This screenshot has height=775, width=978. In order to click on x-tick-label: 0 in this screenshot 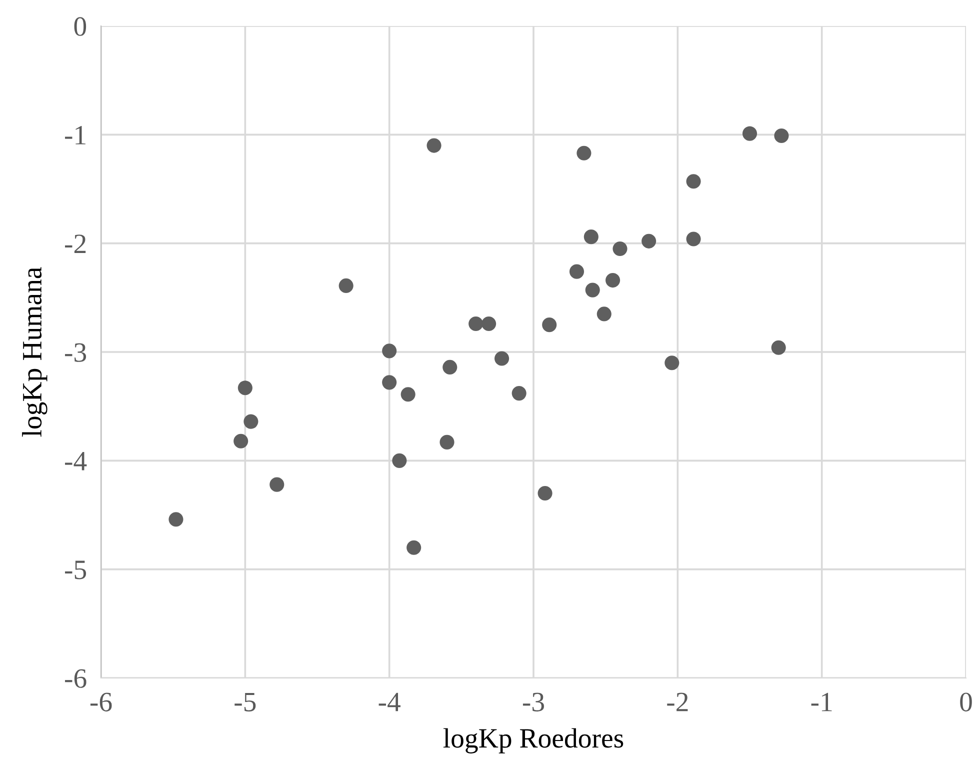, I will do `click(966, 702)`.